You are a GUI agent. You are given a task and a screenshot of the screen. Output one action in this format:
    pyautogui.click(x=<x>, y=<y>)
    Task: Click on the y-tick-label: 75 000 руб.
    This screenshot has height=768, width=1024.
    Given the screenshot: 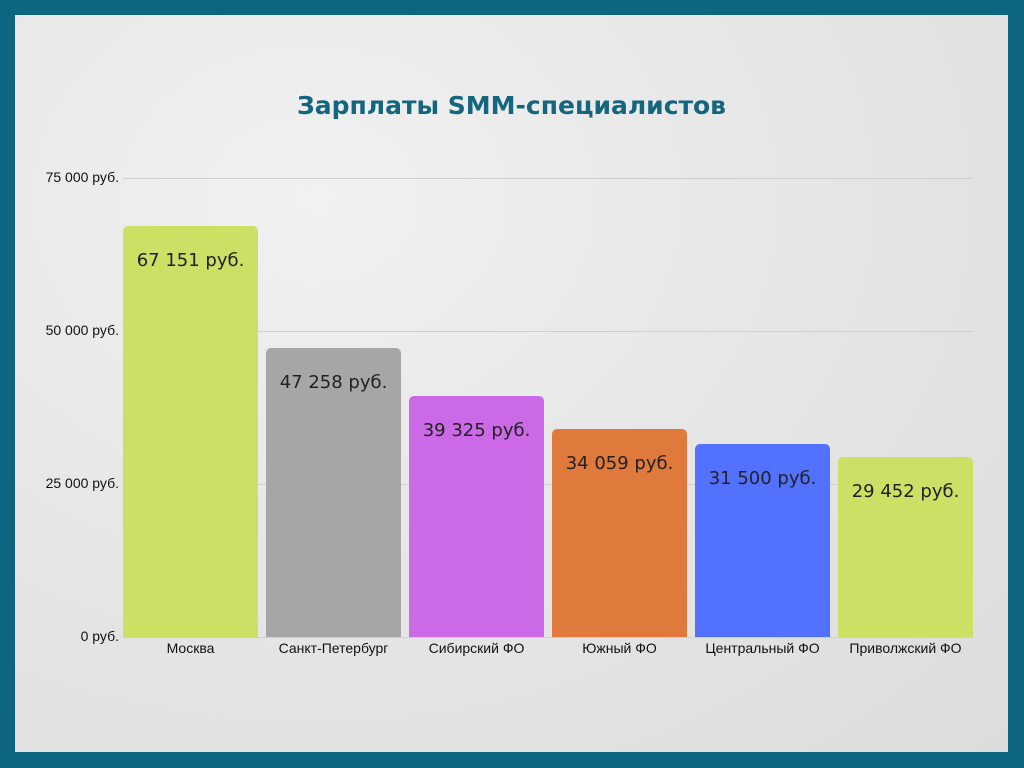 What is the action you would take?
    pyautogui.click(x=82, y=177)
    